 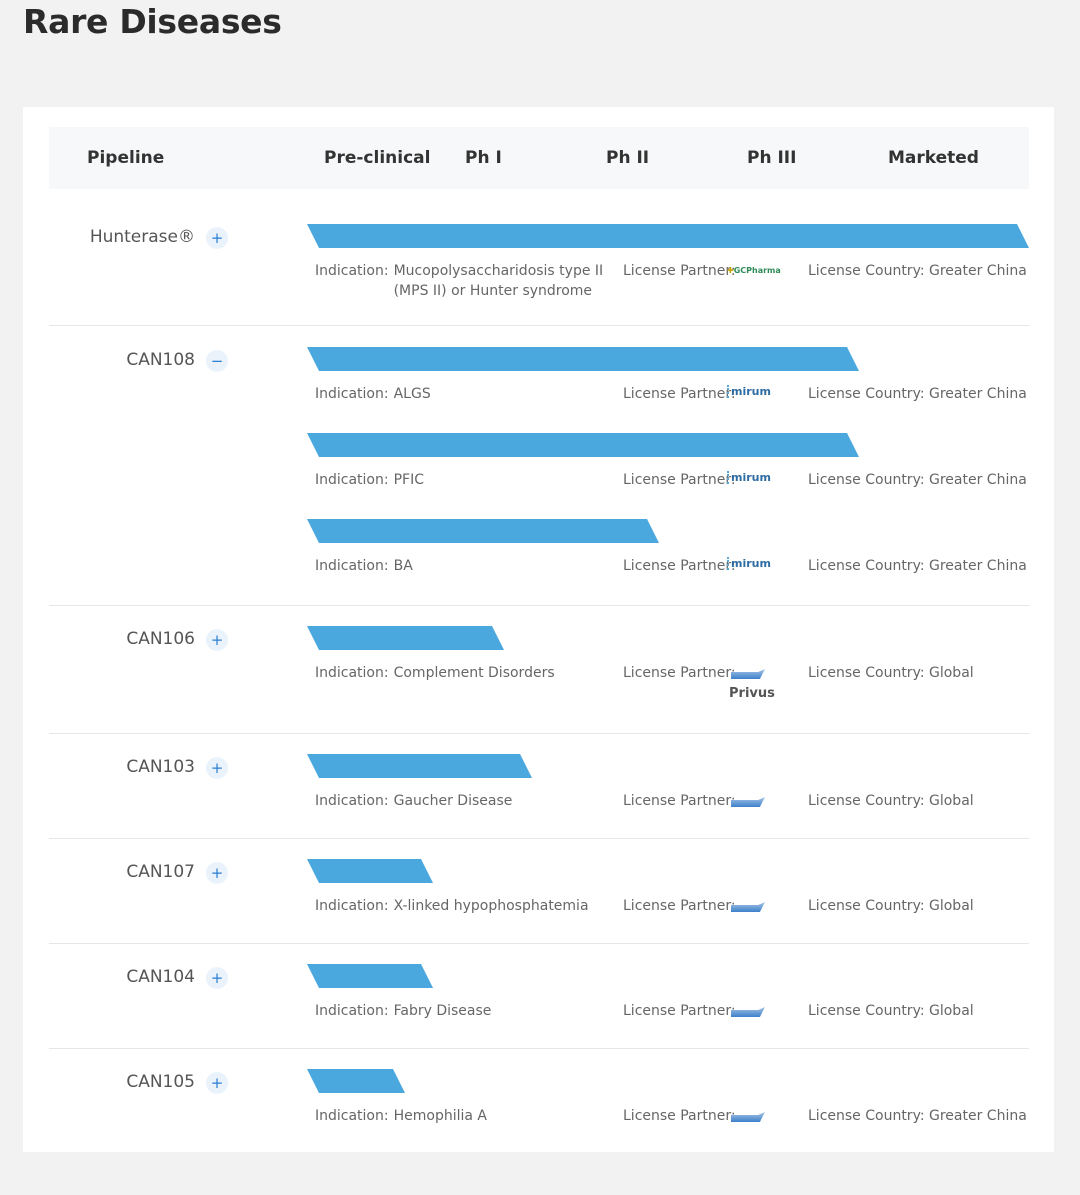 I want to click on header-ph3: Ph III, so click(x=772, y=158).